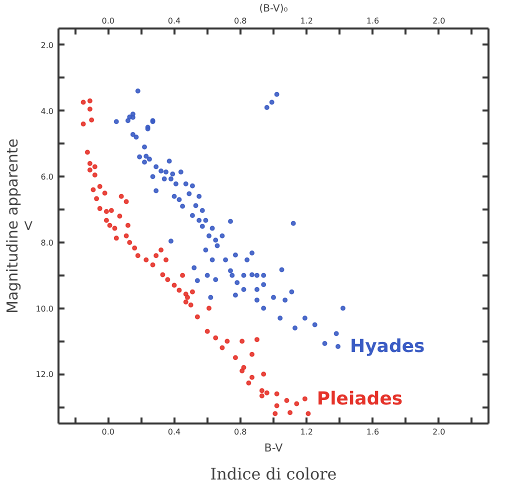 This screenshot has height=492, width=508. I want to click on x-tick-label: 2.0, so click(439, 21).